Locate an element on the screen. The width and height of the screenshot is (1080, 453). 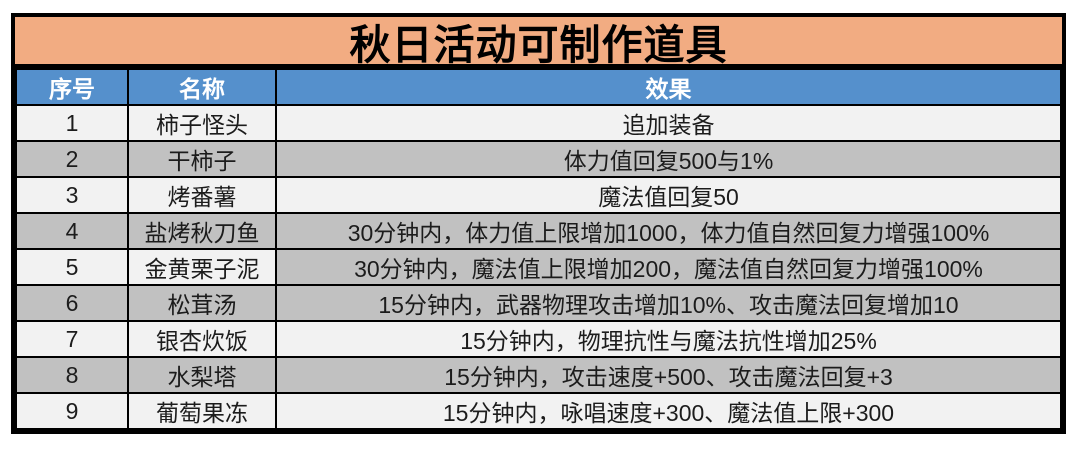
row-number-cell: 9 is located at coordinates (72, 411).